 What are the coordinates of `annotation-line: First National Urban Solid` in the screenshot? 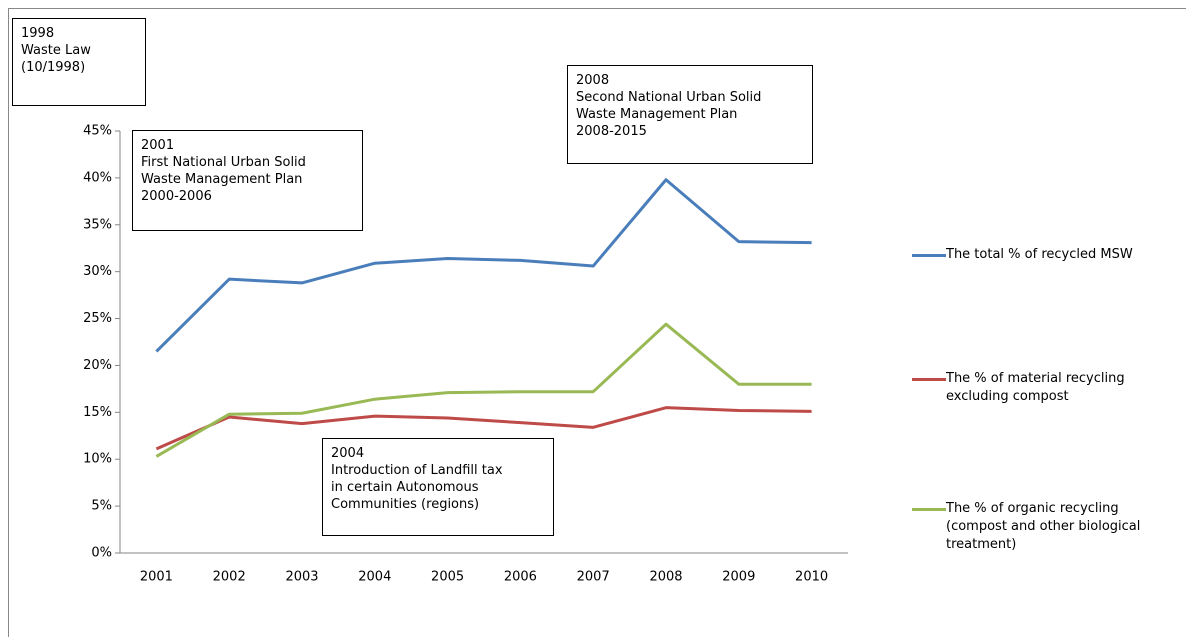 It's located at (223, 162).